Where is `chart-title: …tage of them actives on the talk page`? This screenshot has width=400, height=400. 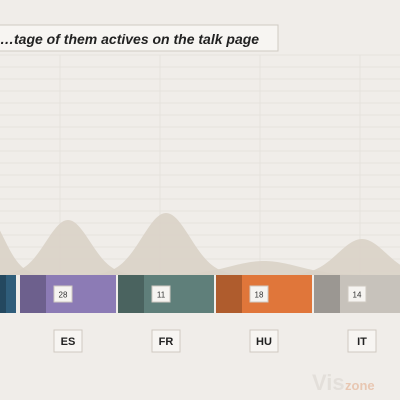
chart-title: …tage of them actives on the talk page is located at coordinates (129, 39).